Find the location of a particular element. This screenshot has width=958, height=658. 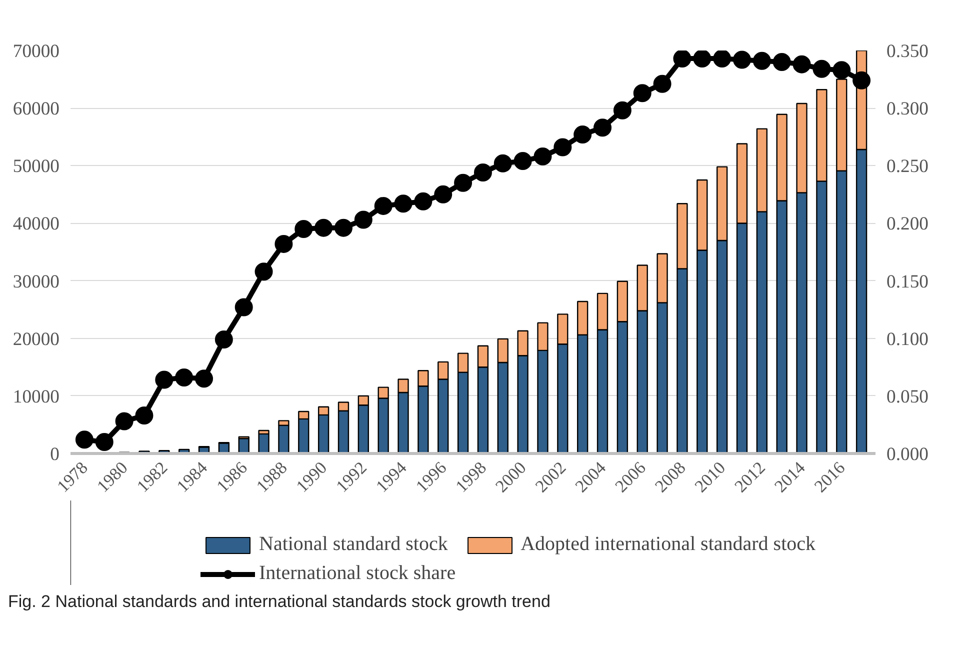

legend-label: International stock share is located at coordinates (357, 573).